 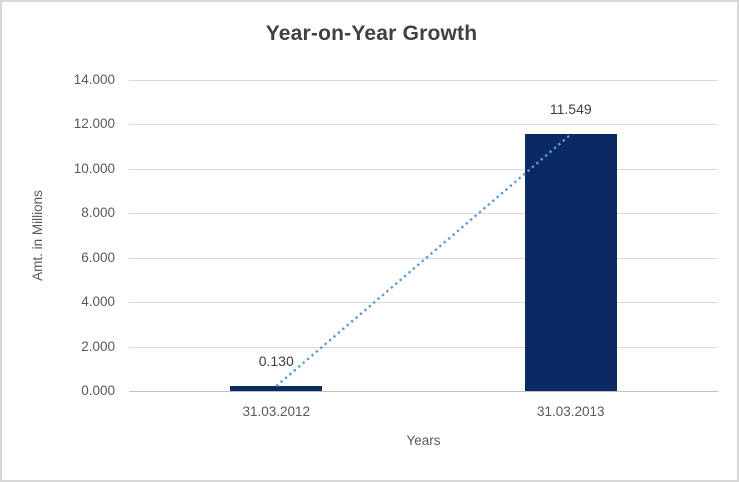 What do you see at coordinates (94, 123) in the screenshot?
I see `y-tick-label: 12.000` at bounding box center [94, 123].